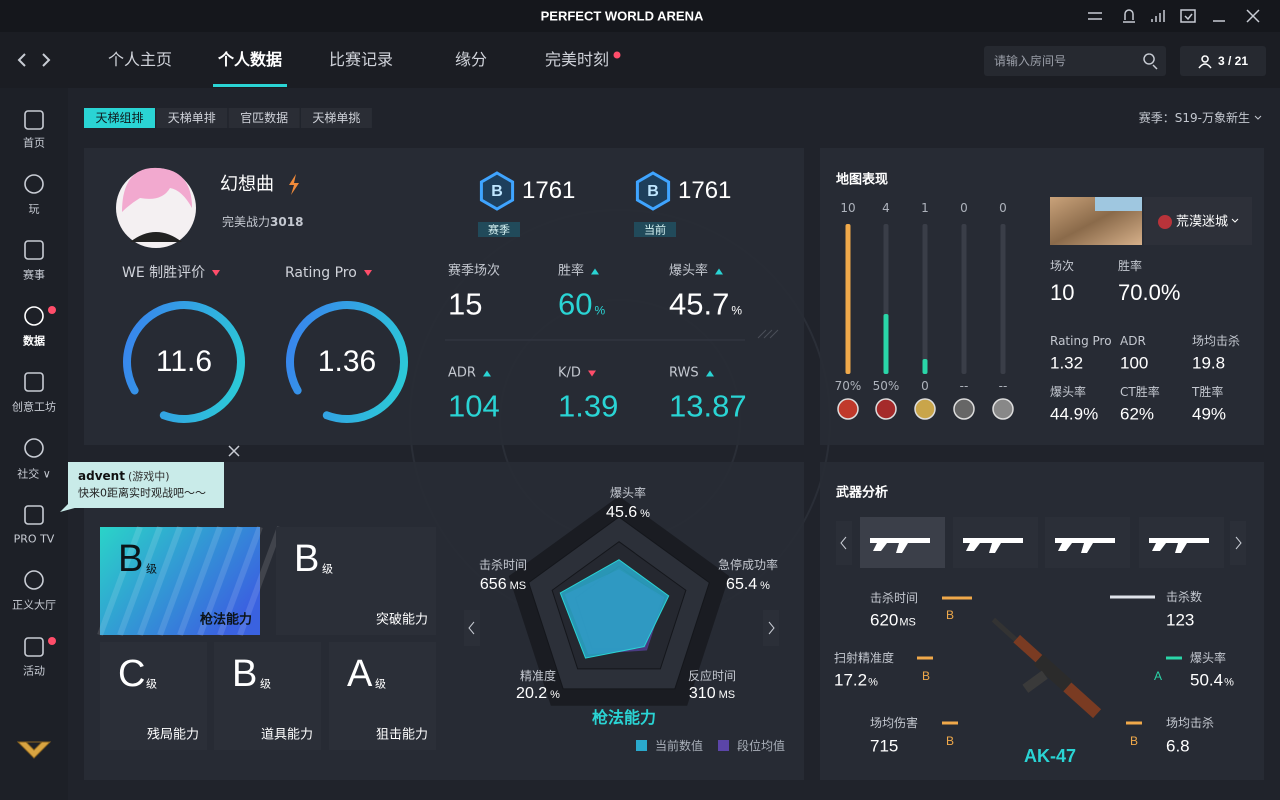 Image resolution: width=1280 pixels, height=800 pixels. Describe the element at coordinates (1050, 756) in the screenshot. I see `weapon-name-box: AK-47` at that location.